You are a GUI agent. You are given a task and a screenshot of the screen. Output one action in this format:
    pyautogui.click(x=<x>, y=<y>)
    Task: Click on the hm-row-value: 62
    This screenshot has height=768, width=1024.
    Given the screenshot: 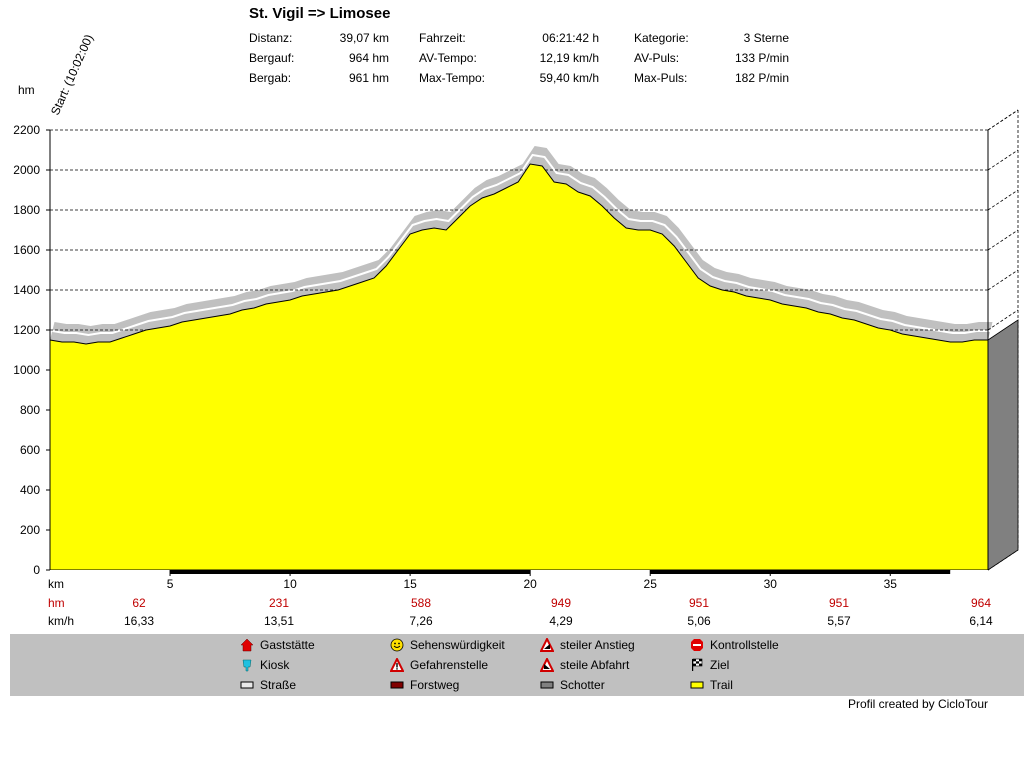 What is the action you would take?
    pyautogui.click(x=139, y=603)
    